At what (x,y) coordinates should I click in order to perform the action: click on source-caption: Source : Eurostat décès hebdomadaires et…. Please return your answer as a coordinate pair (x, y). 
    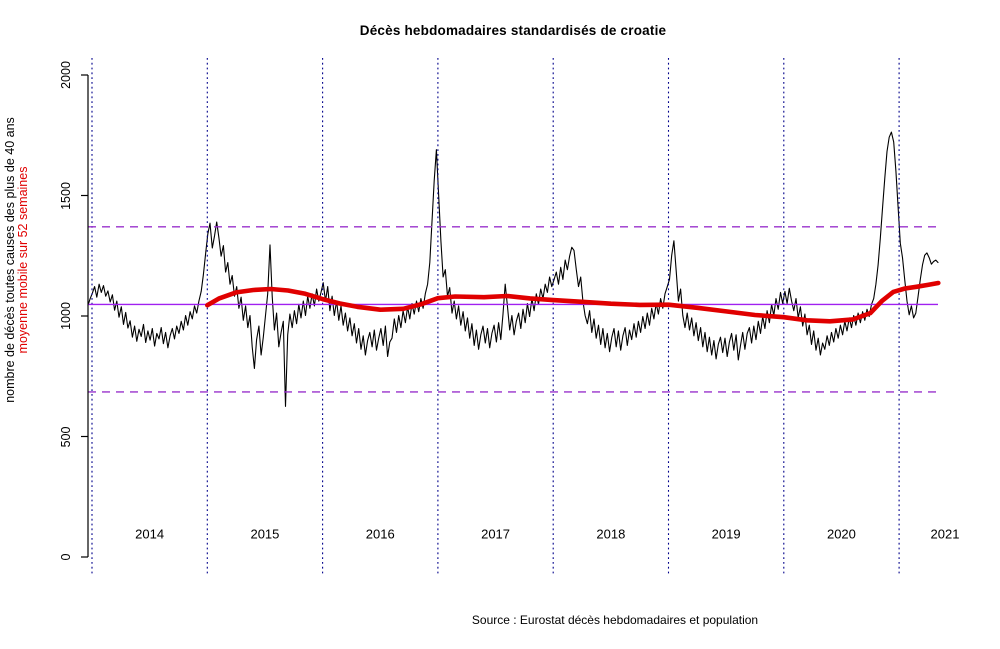
    Looking at the image, I should click on (615, 620).